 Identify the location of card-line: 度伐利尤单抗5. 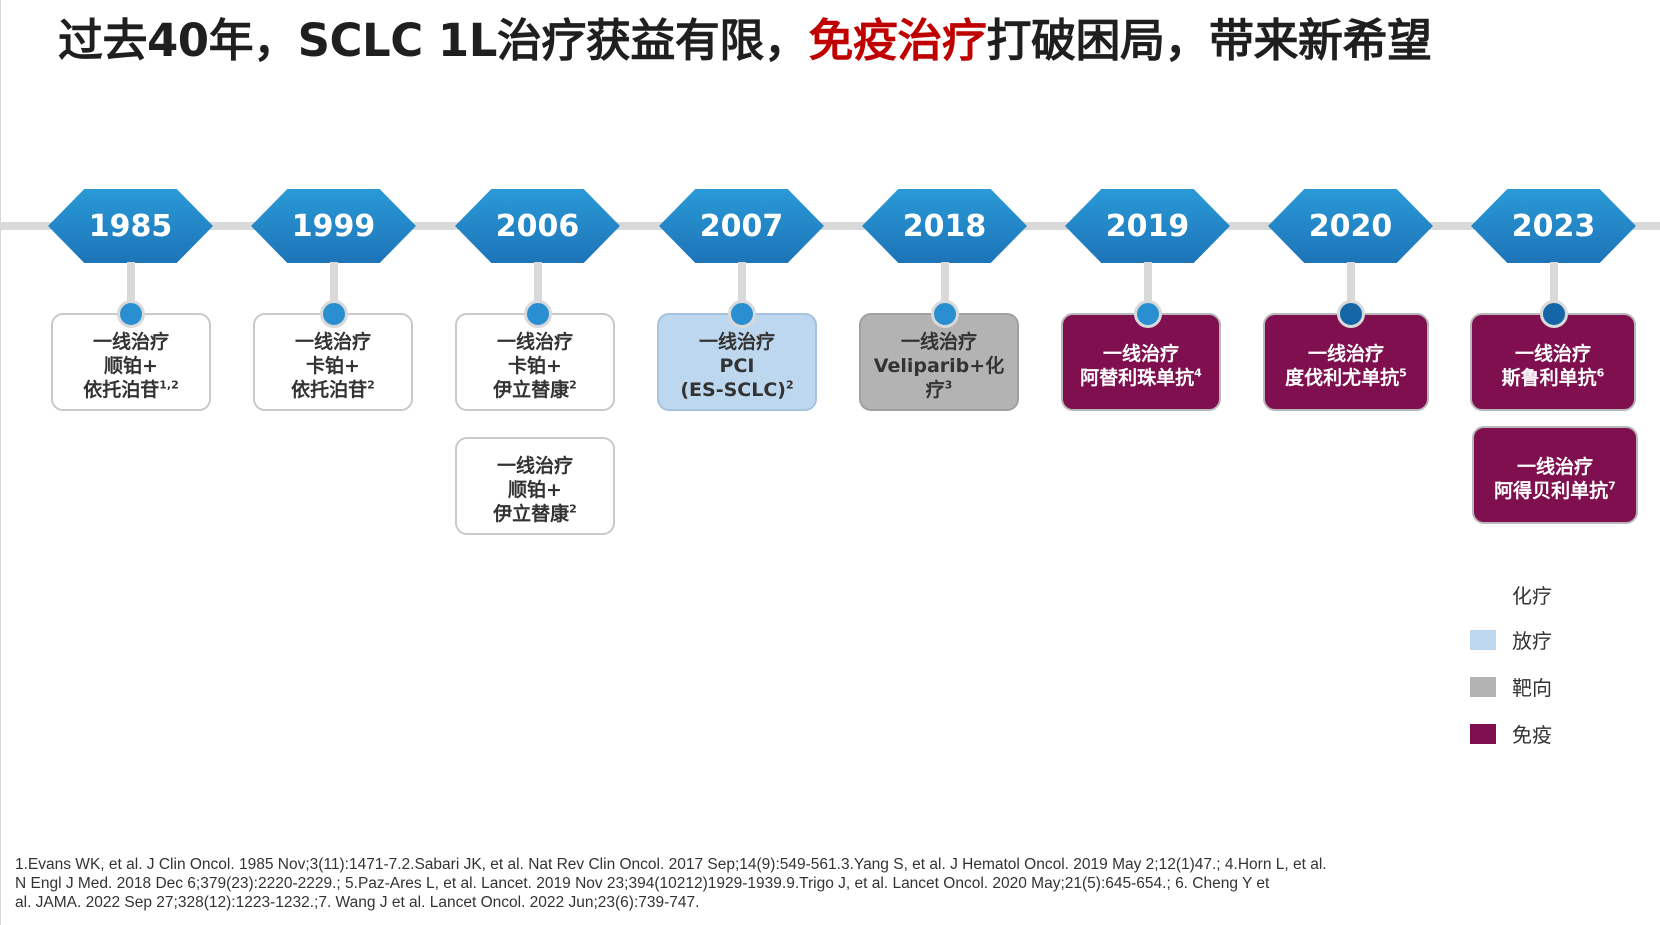
(1346, 378).